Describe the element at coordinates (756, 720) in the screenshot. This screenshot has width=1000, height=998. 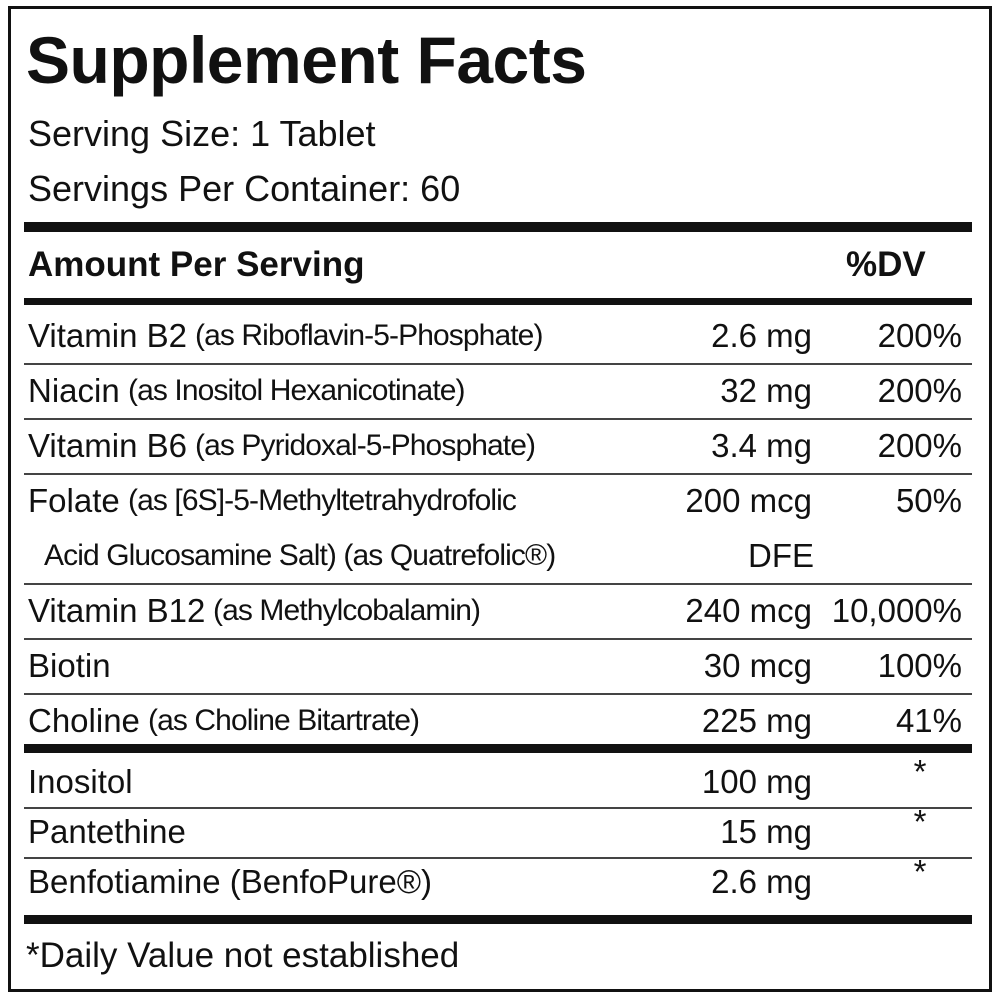
I see `row-amount: 225 mg` at that location.